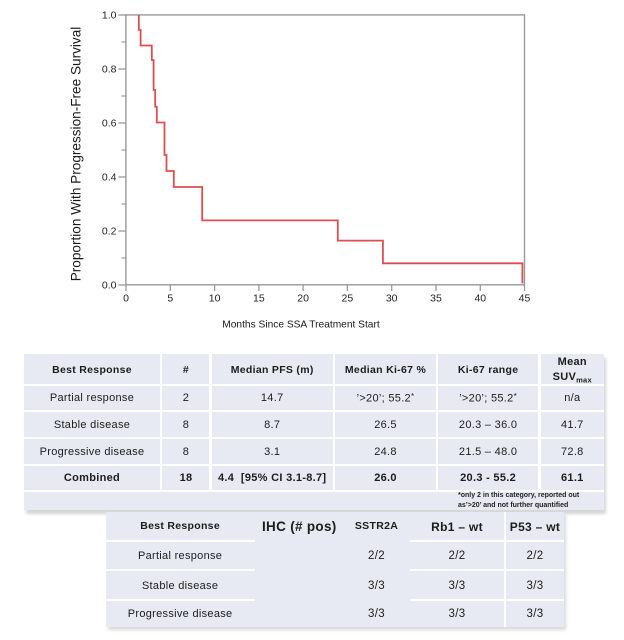 This screenshot has width=624, height=640. I want to click on svg-text: 35, so click(436, 299).